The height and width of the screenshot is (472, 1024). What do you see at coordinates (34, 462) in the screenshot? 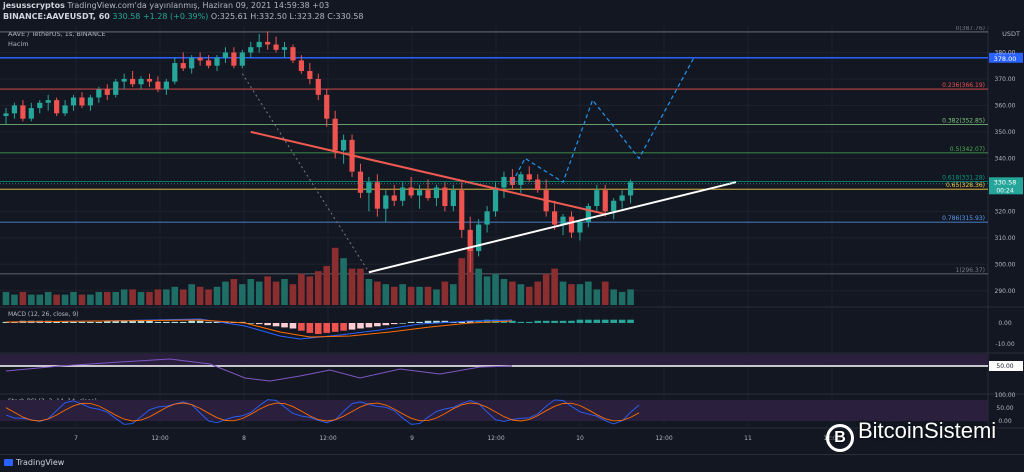
I see `tradingview-logo: TradingView` at bounding box center [34, 462].